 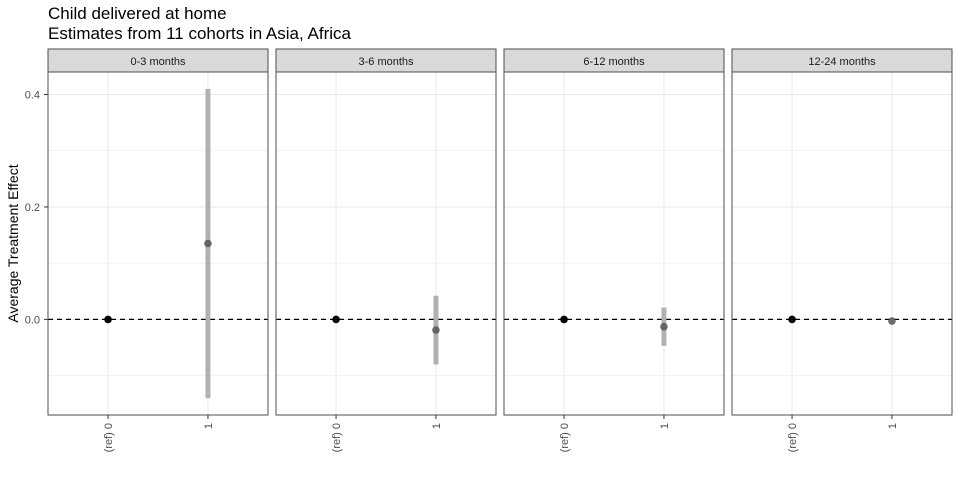 I want to click on y-axis-title: Average Treatment Effect, so click(x=13, y=243).